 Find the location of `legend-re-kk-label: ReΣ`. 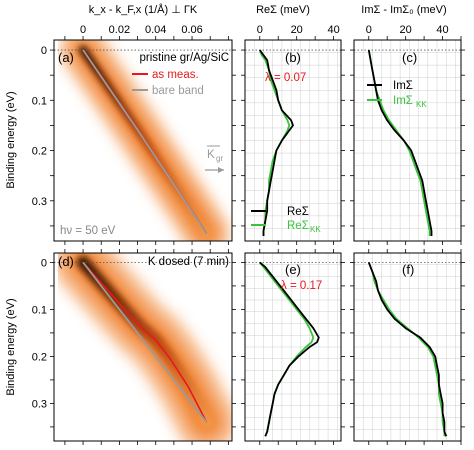

legend-re-kk-label: ReΣ is located at coordinates (298, 226).